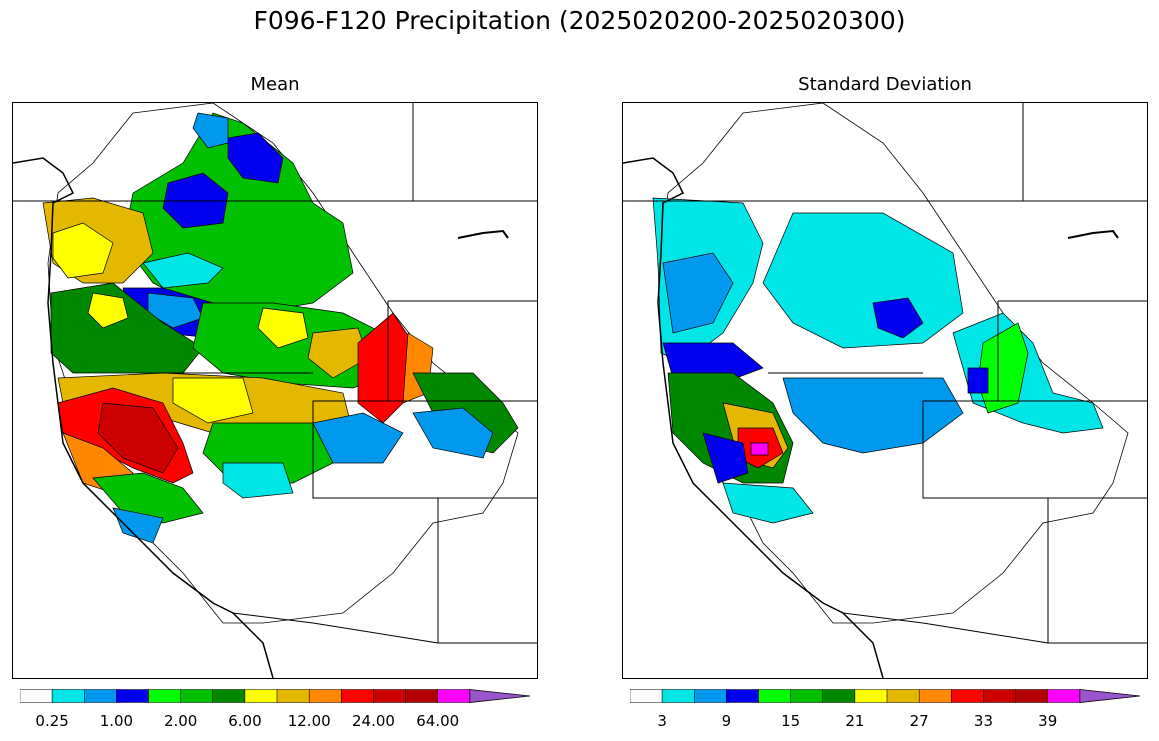 This screenshot has width=1159, height=741. What do you see at coordinates (138, 438) in the screenshot?
I see `region-darkred-california` at bounding box center [138, 438].